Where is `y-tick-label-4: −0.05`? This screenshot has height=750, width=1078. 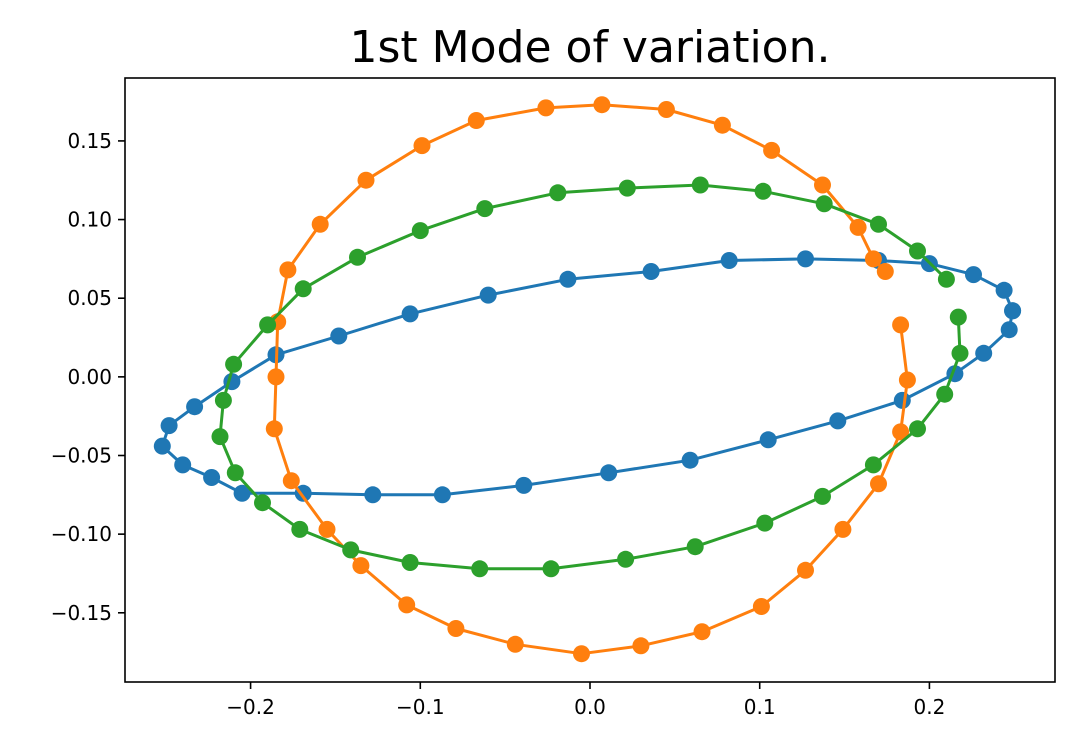
y-tick-label-4: −0.05 is located at coordinates (81, 456).